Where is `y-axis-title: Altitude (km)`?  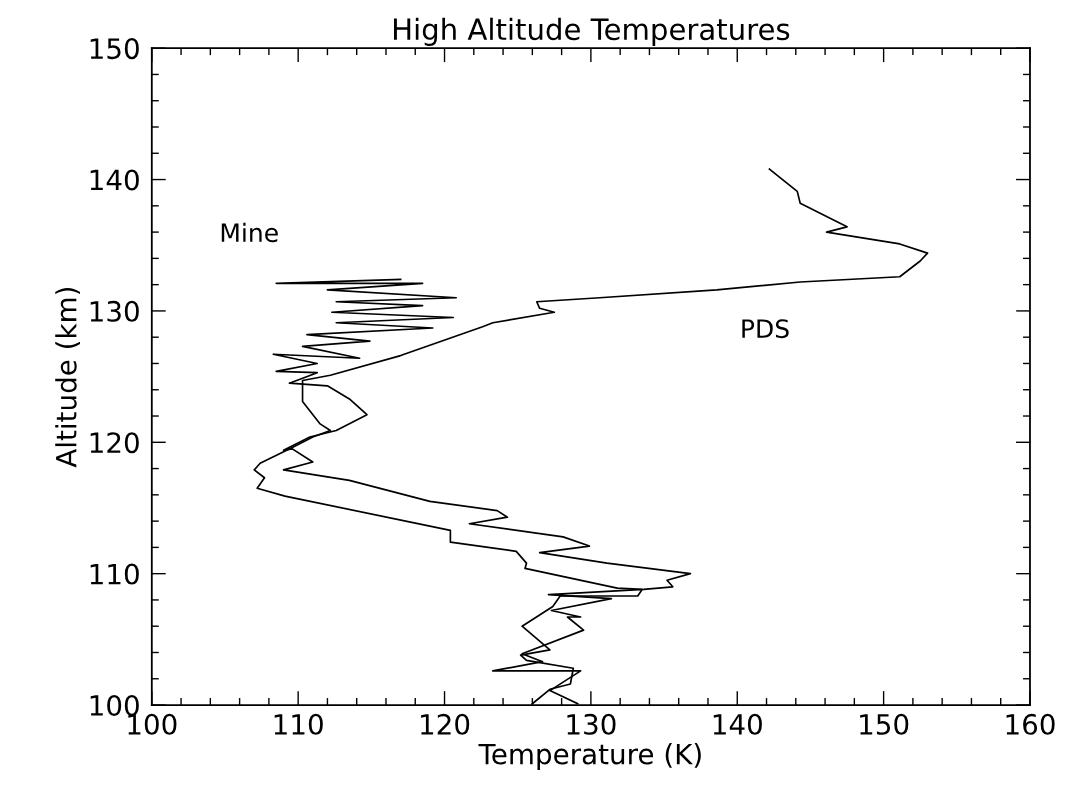
y-axis-title: Altitude (km) is located at coordinates (67, 377).